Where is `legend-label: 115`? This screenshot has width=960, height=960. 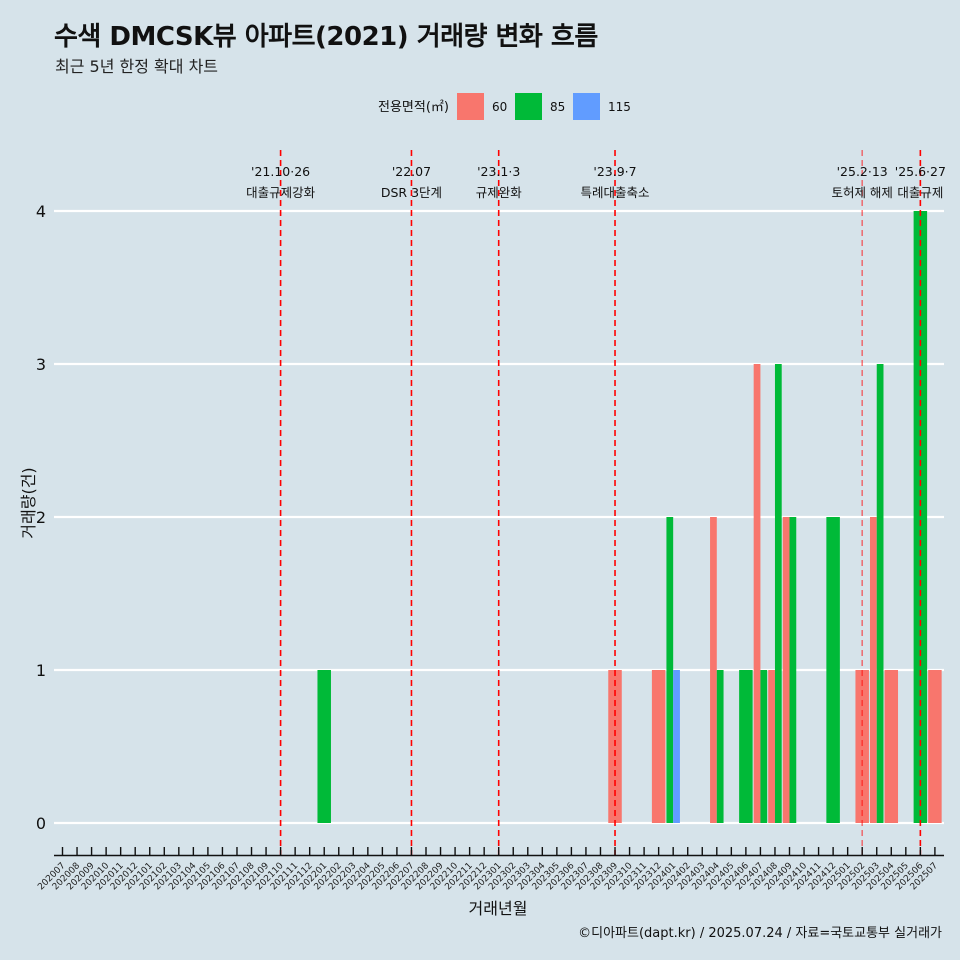
legend-label: 115 is located at coordinates (619, 107).